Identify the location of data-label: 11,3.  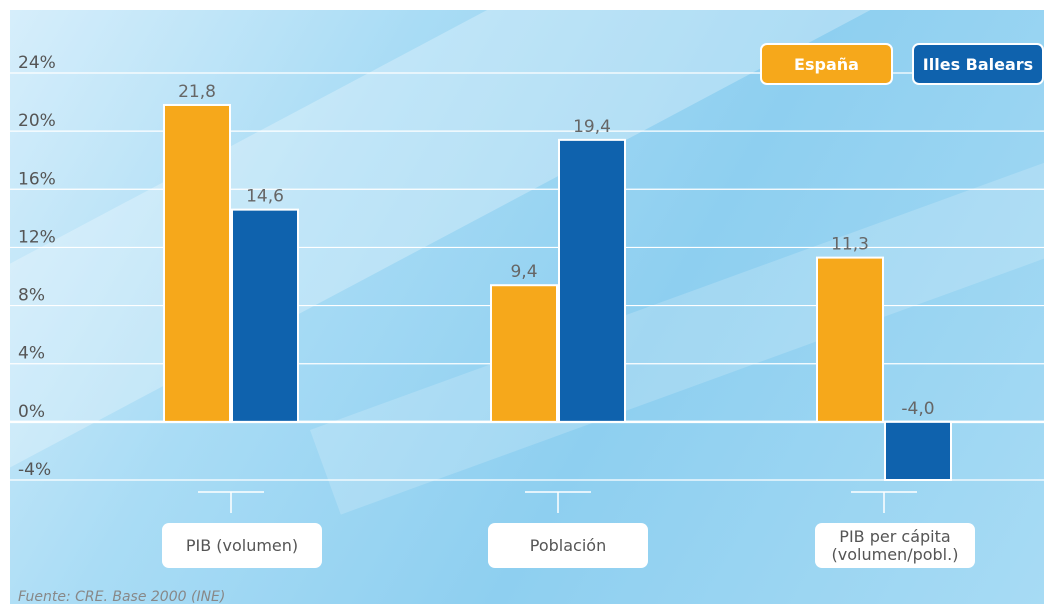
(850, 245).